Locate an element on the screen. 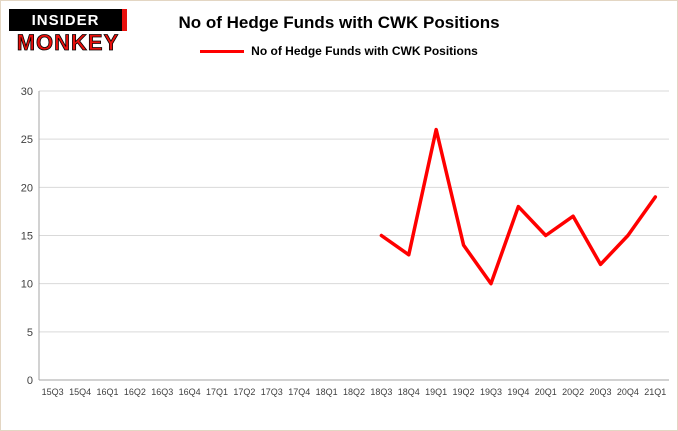 The image size is (678, 431). x-tick-label: 17Q3 is located at coordinates (272, 392).